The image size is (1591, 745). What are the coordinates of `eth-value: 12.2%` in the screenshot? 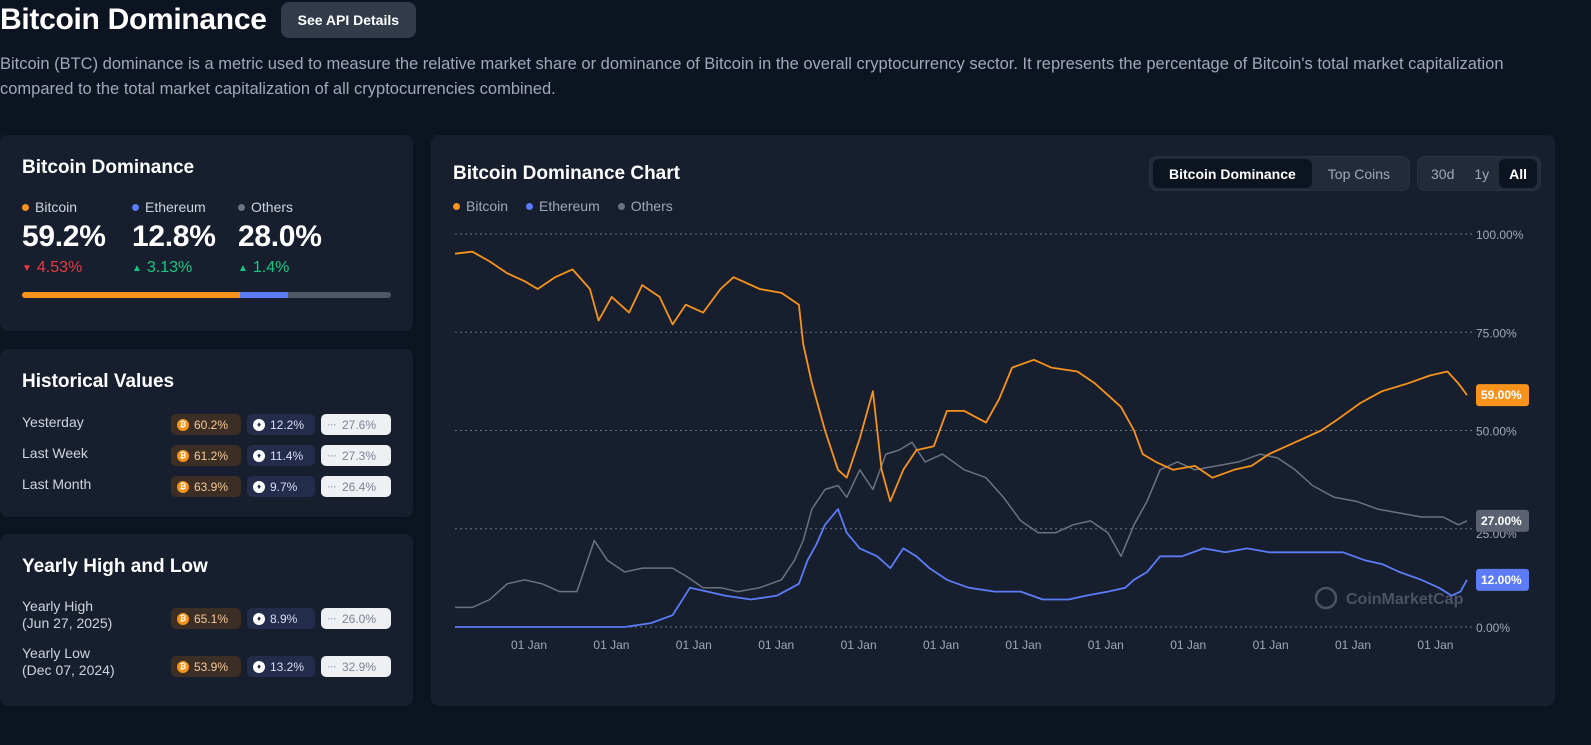 It's located at (287, 424).